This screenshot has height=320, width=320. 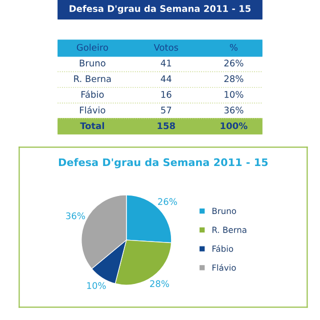 What do you see at coordinates (93, 110) in the screenshot?
I see `category-label: Flávio` at bounding box center [93, 110].